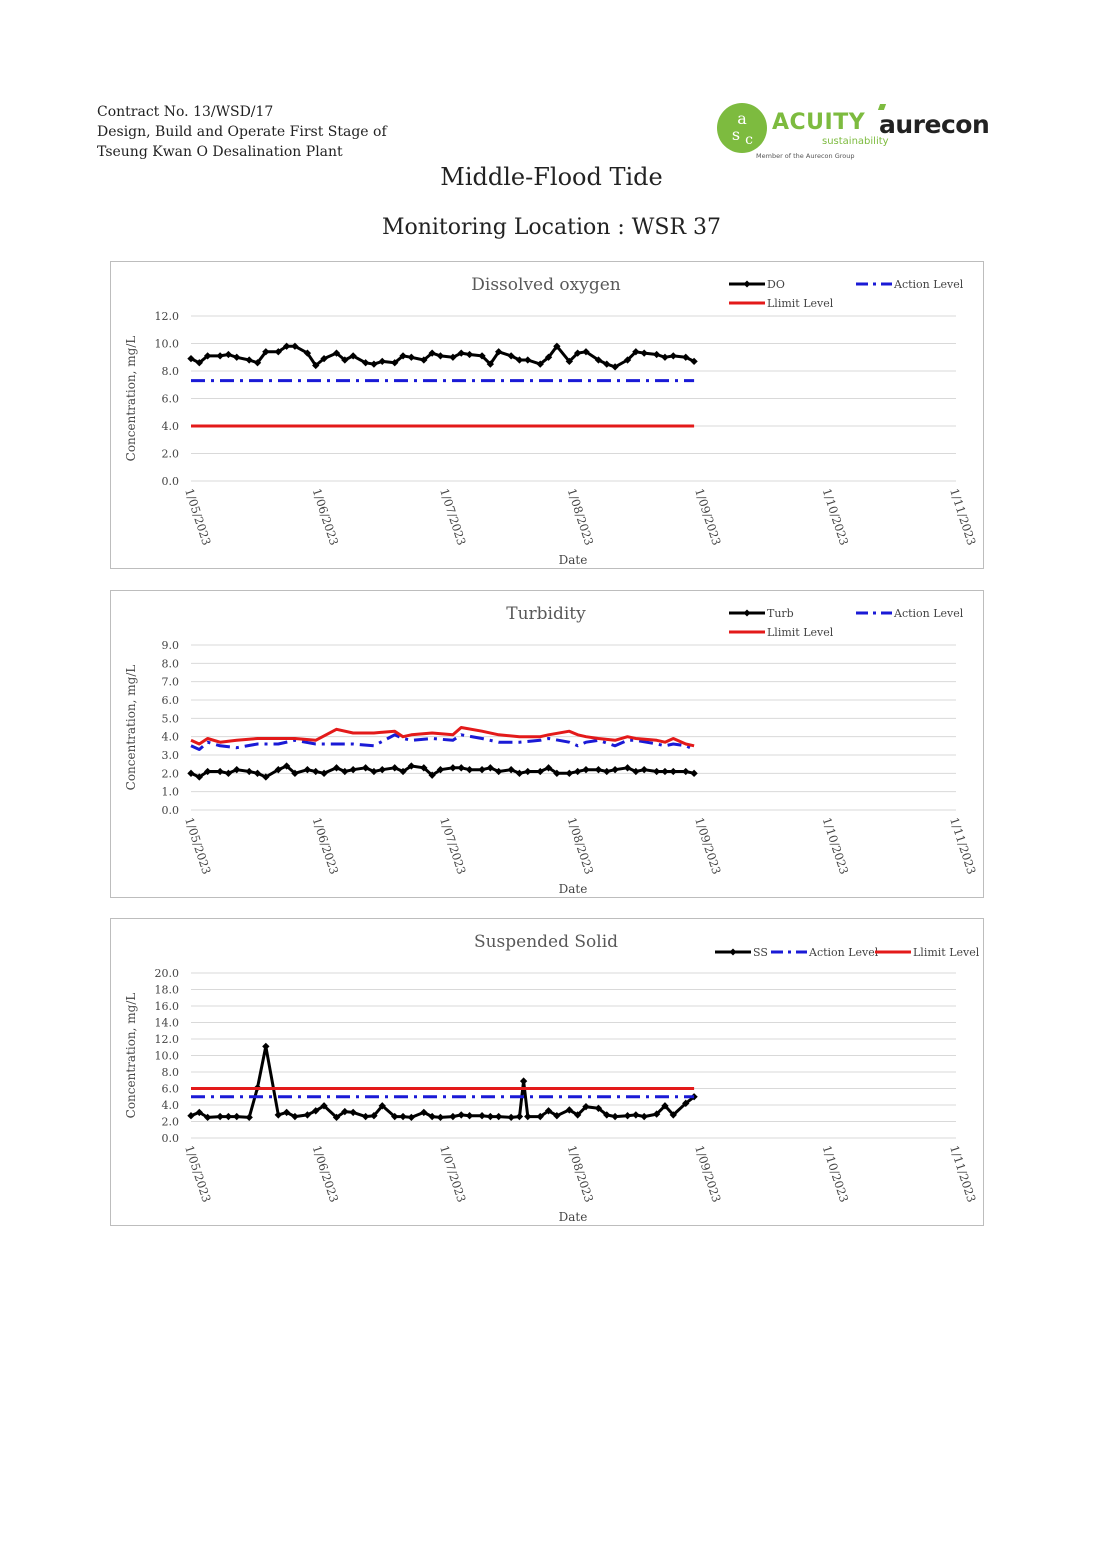  Describe the element at coordinates (443, 1081) in the screenshot. I see `series-line-ss` at that location.